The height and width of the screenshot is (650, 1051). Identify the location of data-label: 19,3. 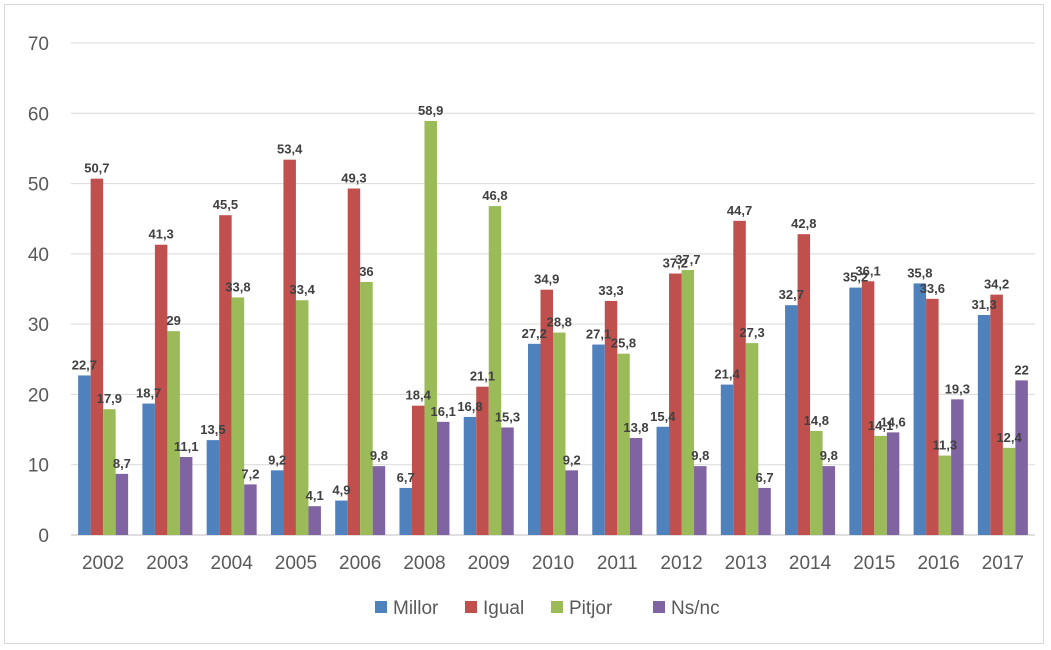
(957, 388).